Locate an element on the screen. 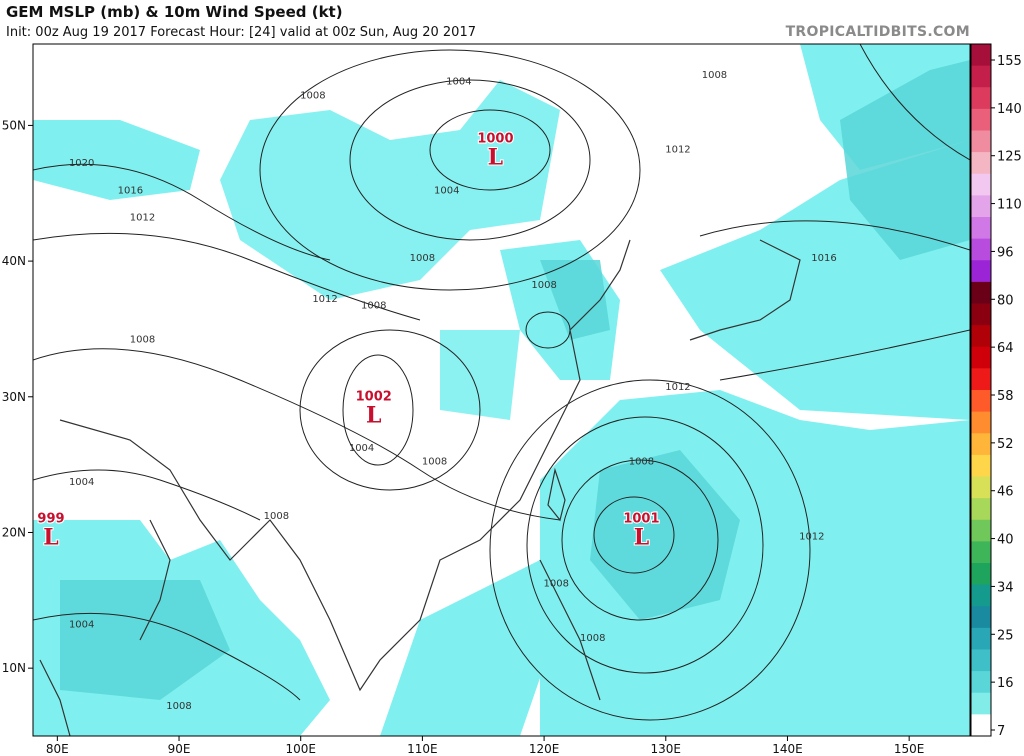  lon-tick-label: 150E is located at coordinates (909, 749).